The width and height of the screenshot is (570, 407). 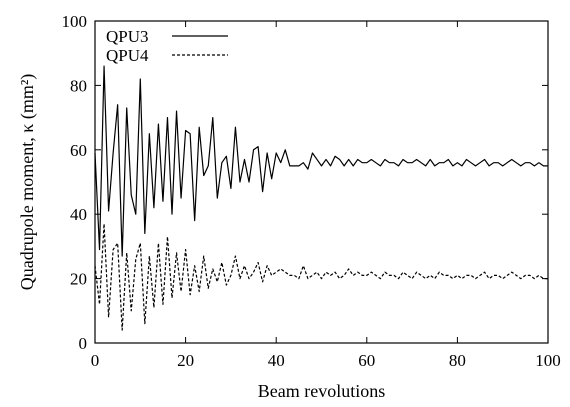 I want to click on x-tick-label: 0, so click(x=95, y=360).